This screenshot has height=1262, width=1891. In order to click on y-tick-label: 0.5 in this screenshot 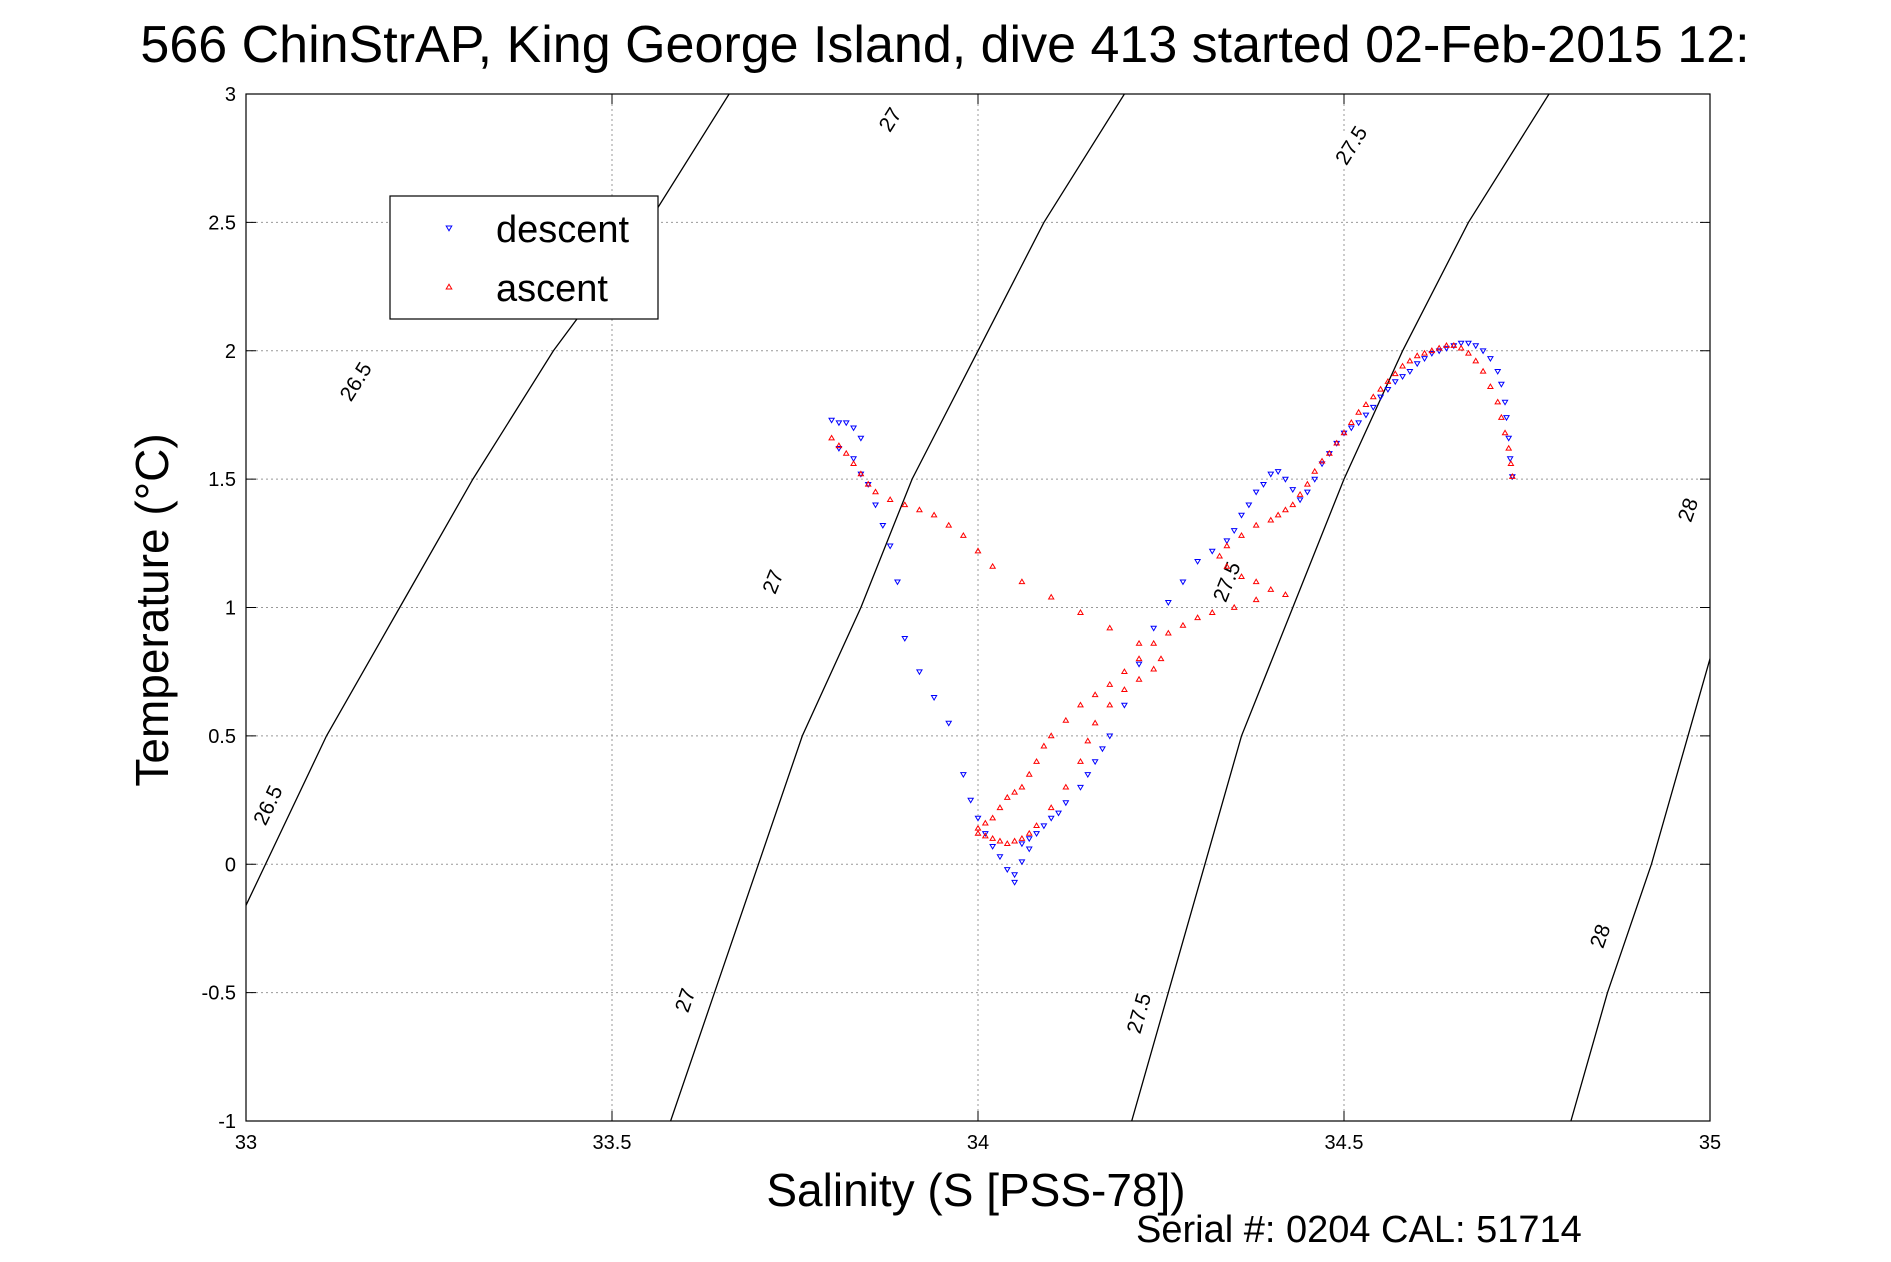, I will do `click(222, 737)`.